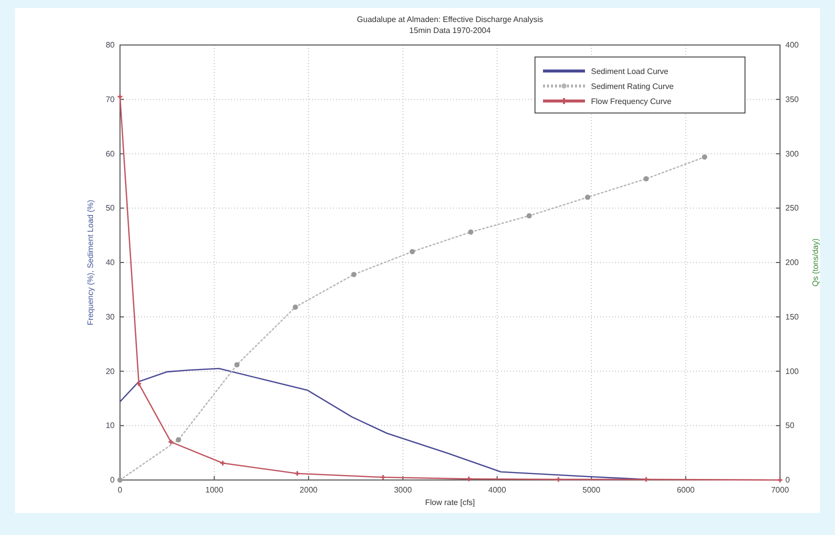 This screenshot has height=535, width=835. I want to click on x-tick-label: 6000, so click(686, 490).